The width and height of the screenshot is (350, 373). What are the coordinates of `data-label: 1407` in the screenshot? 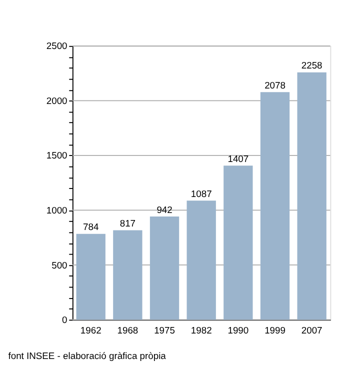 It's located at (238, 158).